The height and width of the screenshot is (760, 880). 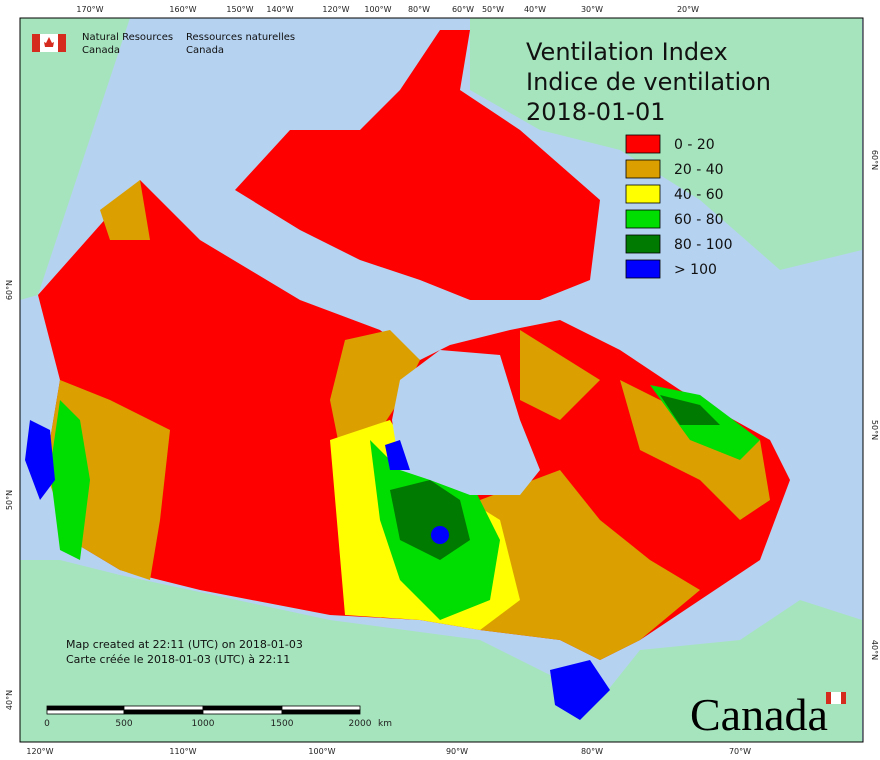 I want to click on zone-blue-ontario, so click(x=440, y=535).